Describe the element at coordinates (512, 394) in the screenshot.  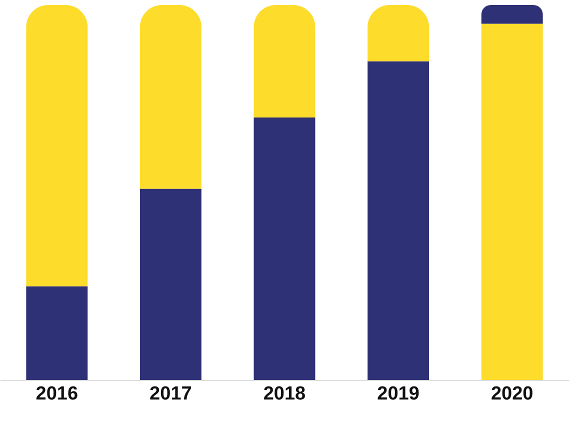
I see `x-tick-label: 2020` at that location.